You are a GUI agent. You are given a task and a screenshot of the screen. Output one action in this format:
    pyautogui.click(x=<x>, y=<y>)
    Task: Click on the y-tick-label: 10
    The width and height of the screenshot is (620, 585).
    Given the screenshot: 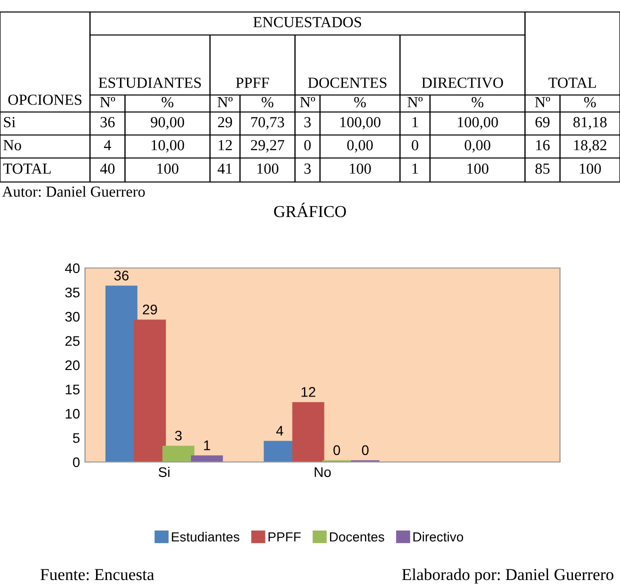 What is the action you would take?
    pyautogui.click(x=73, y=413)
    